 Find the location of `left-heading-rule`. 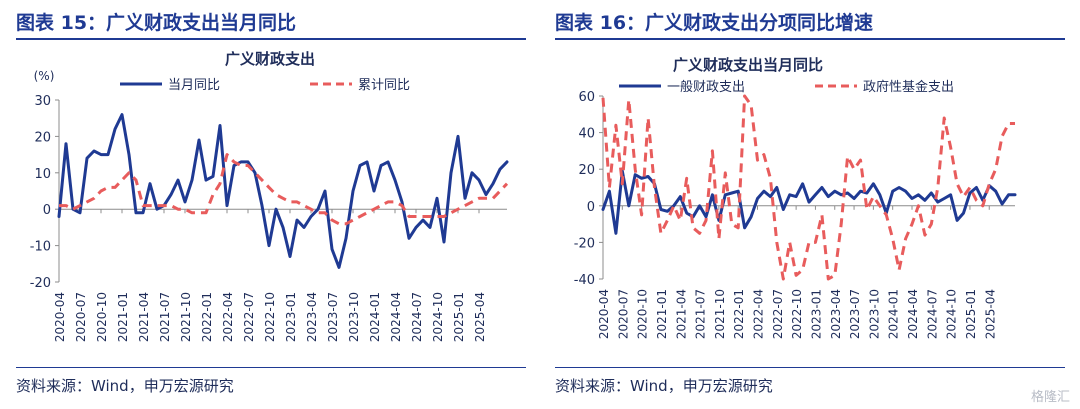

left-heading-rule is located at coordinates (271, 39).